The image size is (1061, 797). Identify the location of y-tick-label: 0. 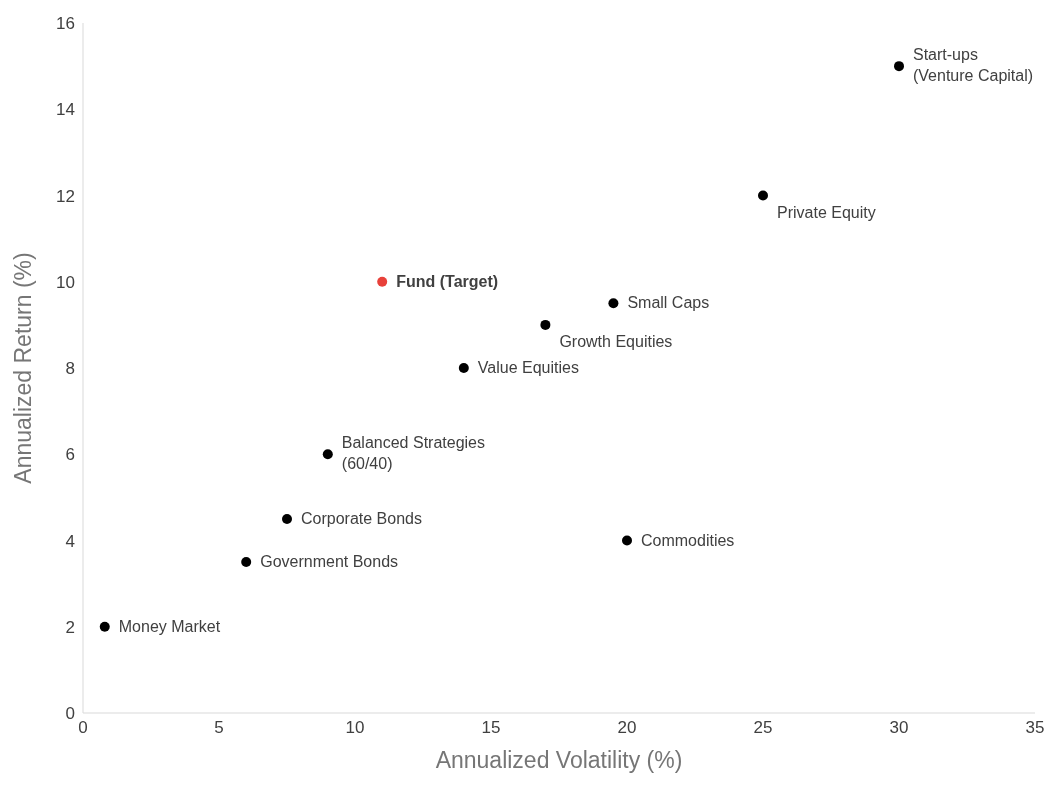
(70, 714).